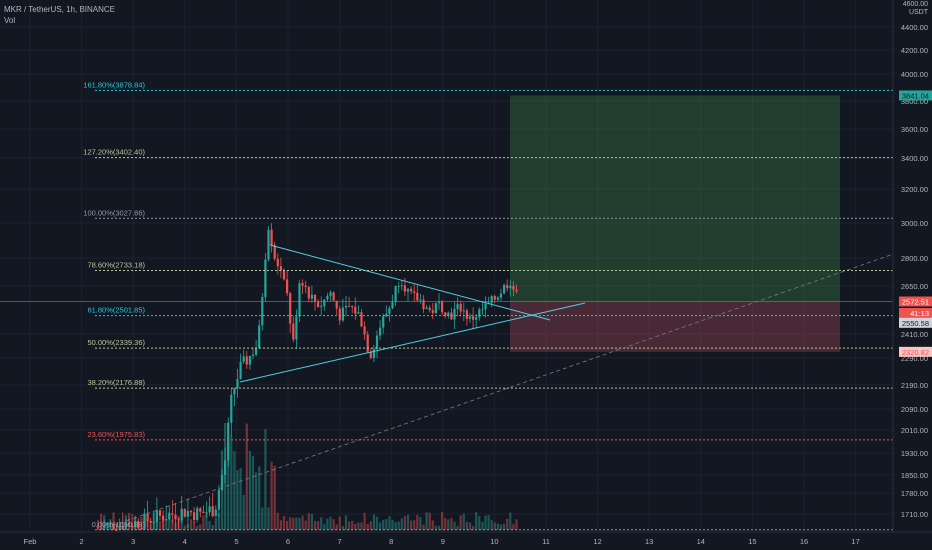  I want to click on fib-level-label: 0.00%(1650.88), so click(119, 524).